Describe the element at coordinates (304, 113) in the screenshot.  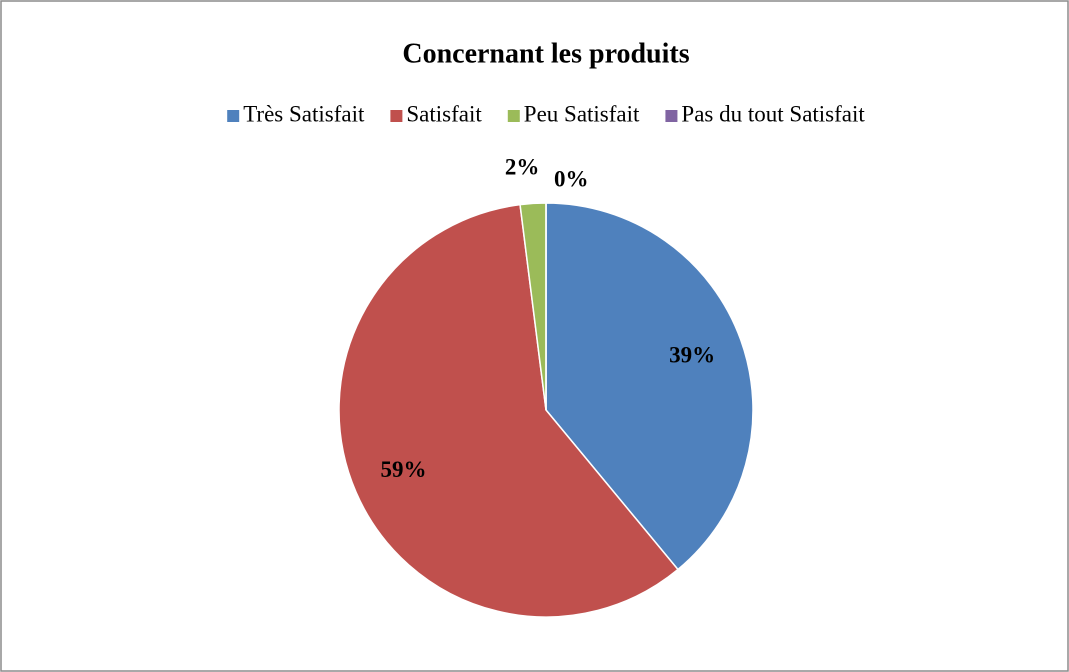
I see `legend-label: Très Satisfait` at that location.